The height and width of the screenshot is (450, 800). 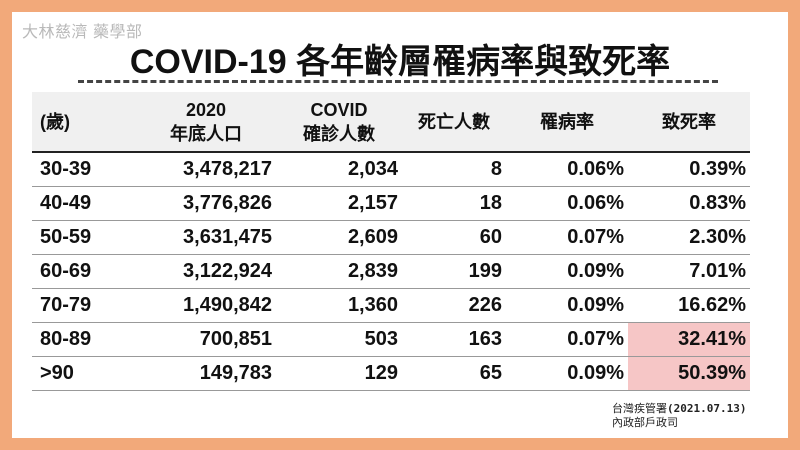 I want to click on header-fatality-rate-line: 致死率, so click(x=689, y=121).